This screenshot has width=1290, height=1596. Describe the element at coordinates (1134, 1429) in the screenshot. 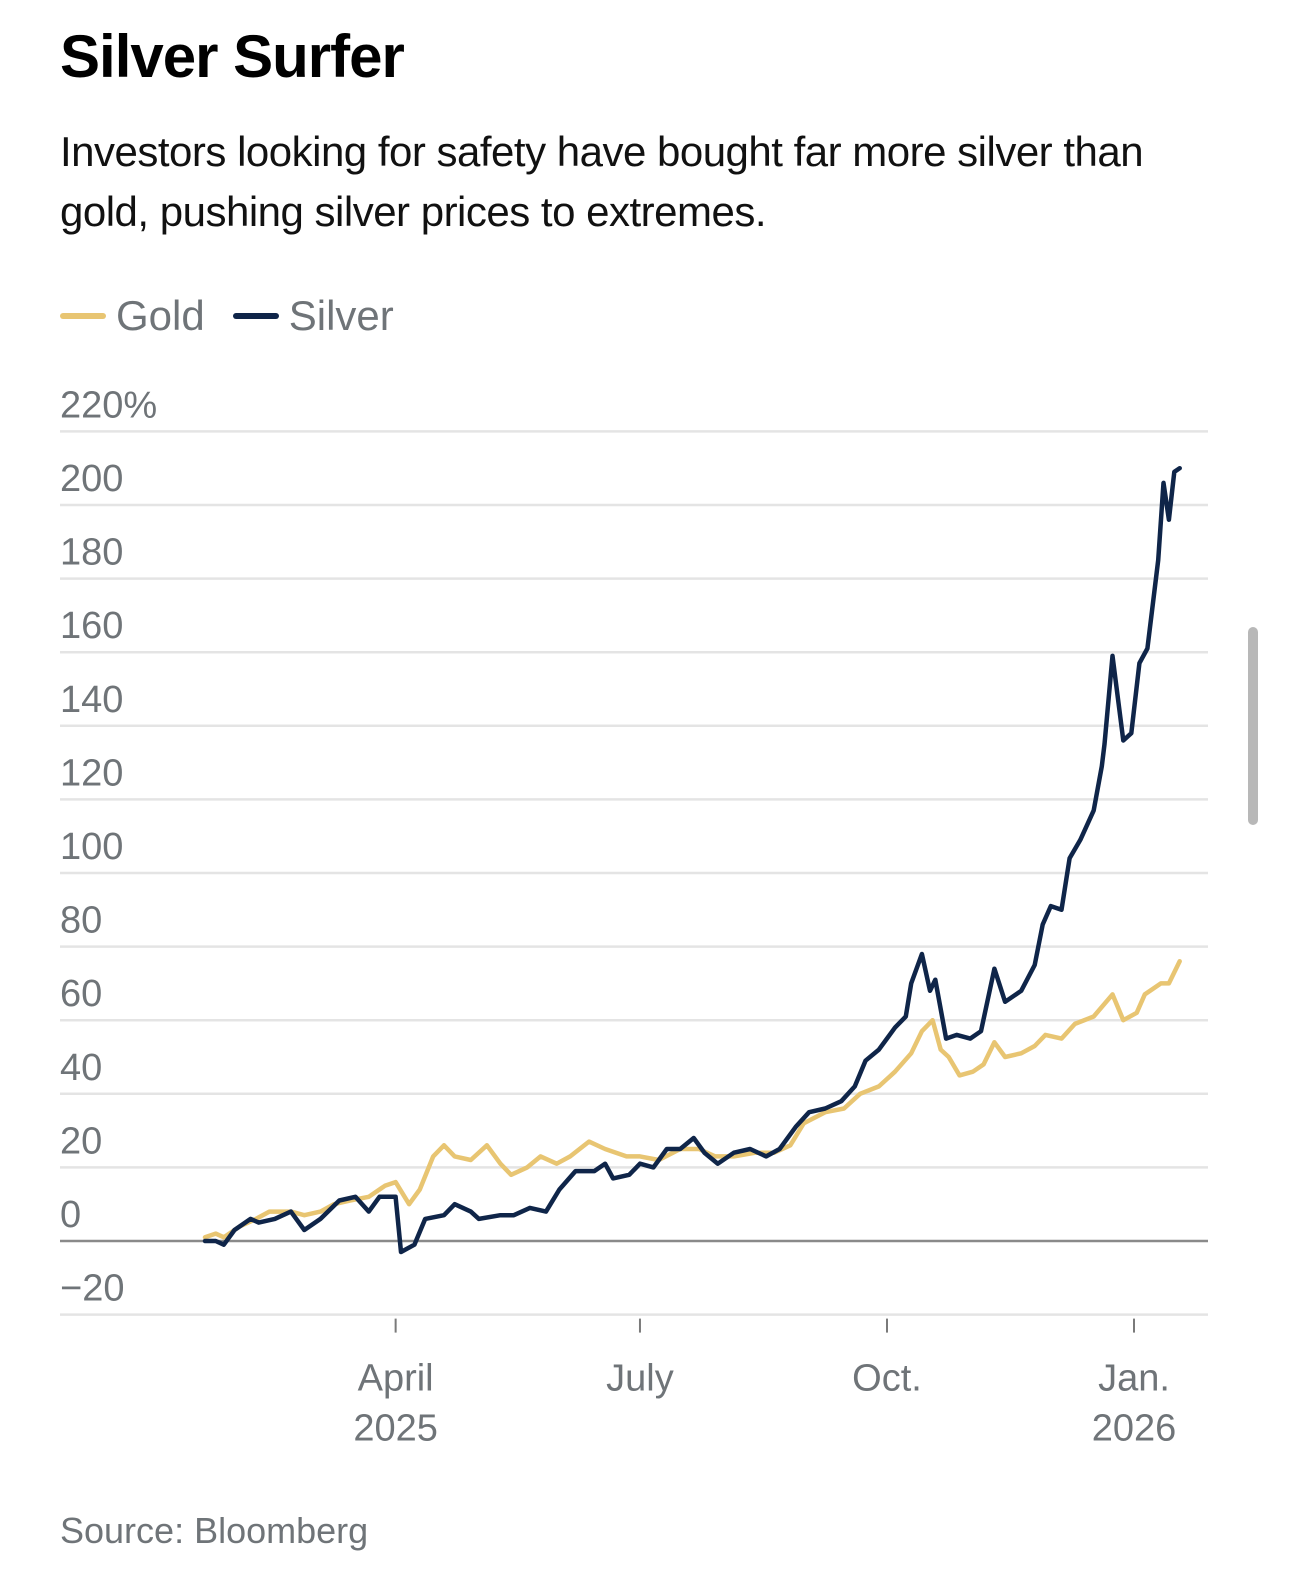

I see `x-tick-sublabel: 2026` at that location.